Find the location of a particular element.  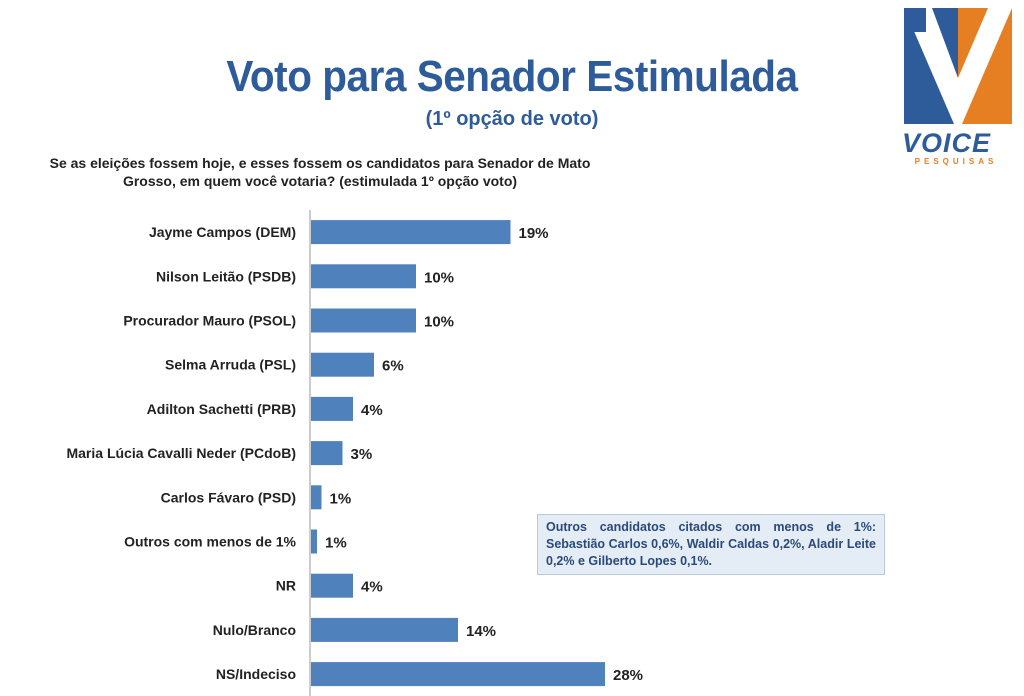

category-label: Maria Lúcia Cavalli Neder (PCdoB) is located at coordinates (181, 453).